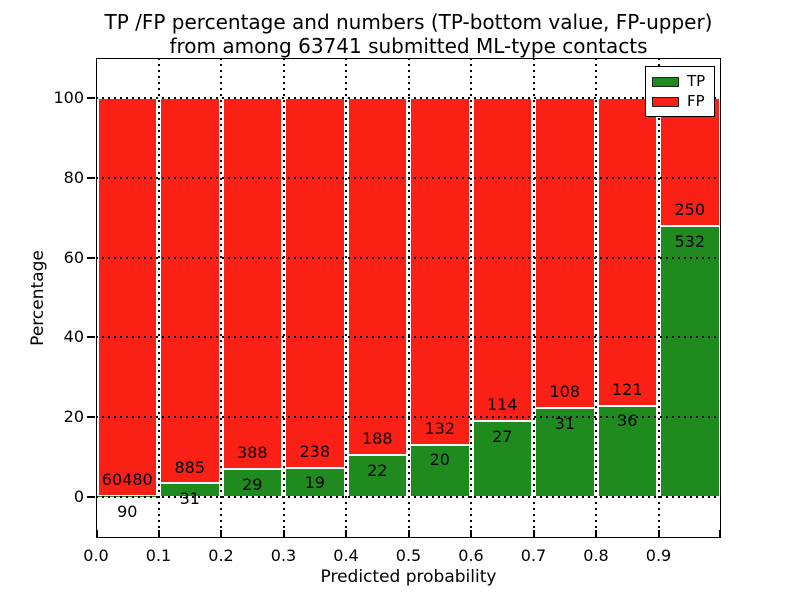 Image resolution: width=800 pixels, height=600 pixels. I want to click on tp-count-label: 19, so click(314, 483).